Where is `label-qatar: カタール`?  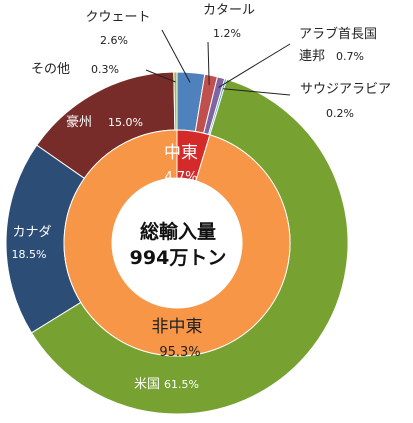
label-qatar: カタール is located at coordinates (229, 10).